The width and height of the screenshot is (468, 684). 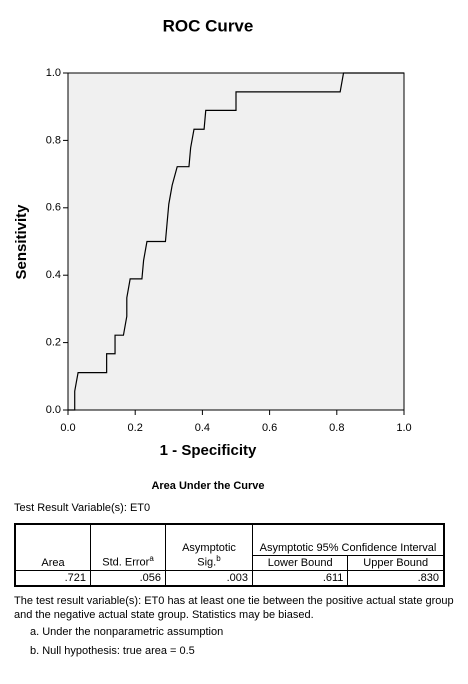 What do you see at coordinates (300, 578) in the screenshot?
I see `cell: .611` at bounding box center [300, 578].